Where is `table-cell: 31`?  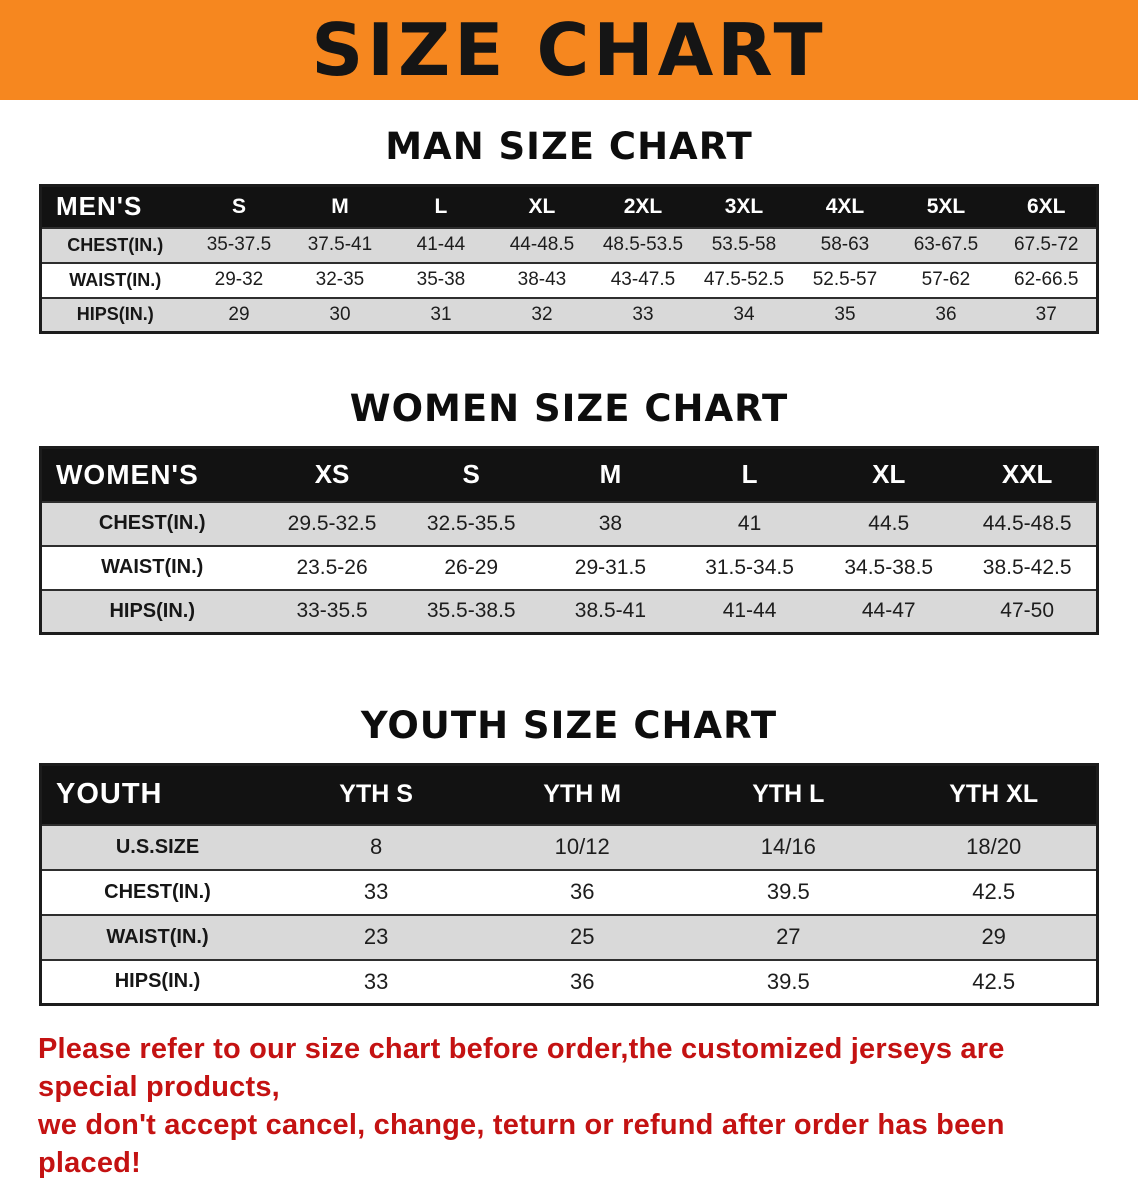
table-cell: 31 is located at coordinates (441, 314).